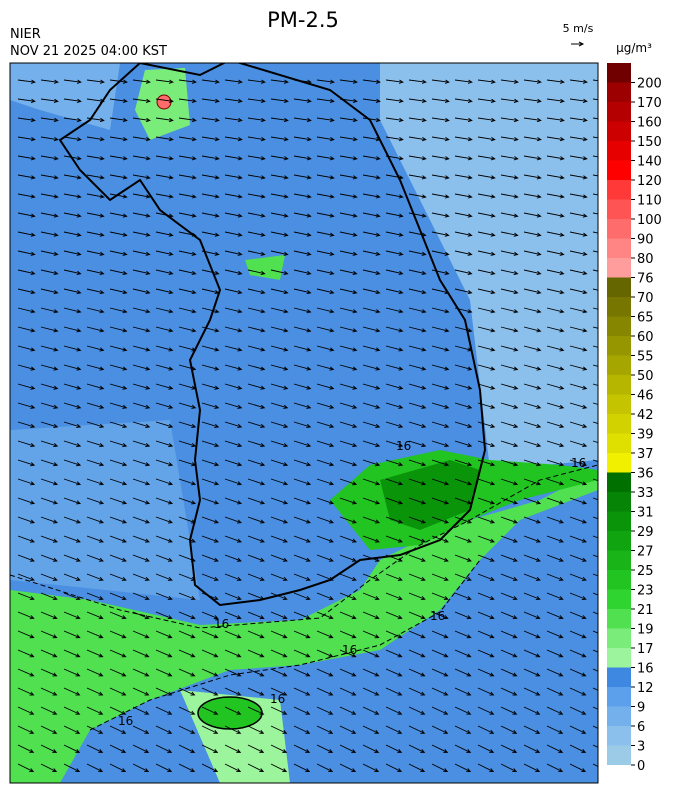 The height and width of the screenshot is (799, 673). Describe the element at coordinates (645, 688) in the screenshot. I see `colorbar-label: 12` at that location.